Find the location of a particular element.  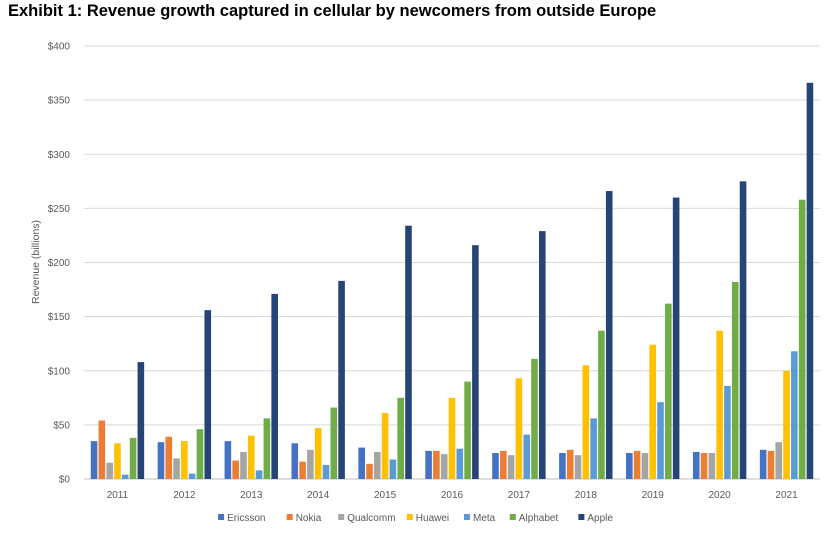

bar-ericsson-2018 is located at coordinates (562, 466).